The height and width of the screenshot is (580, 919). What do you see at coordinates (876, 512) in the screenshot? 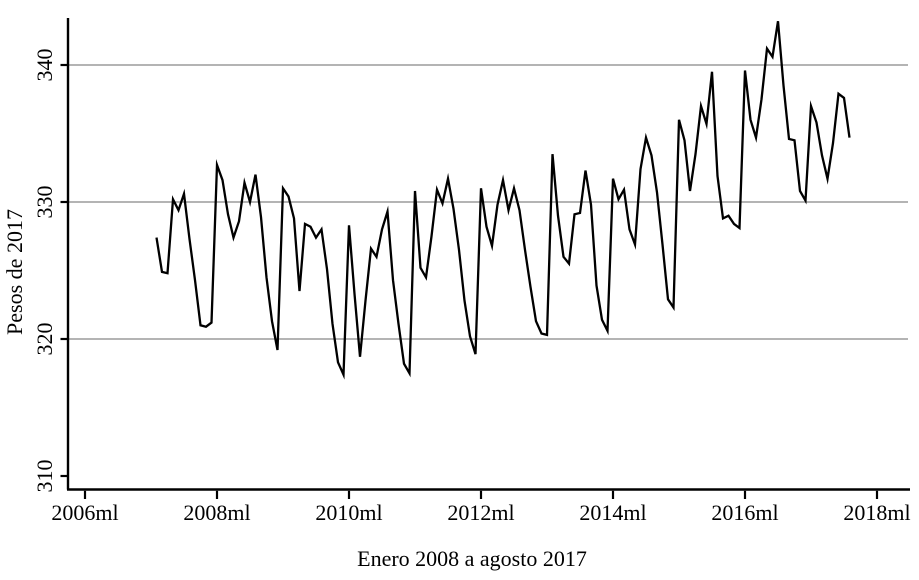
I see `x-tick-label-2018: 2018ml` at bounding box center [876, 512].